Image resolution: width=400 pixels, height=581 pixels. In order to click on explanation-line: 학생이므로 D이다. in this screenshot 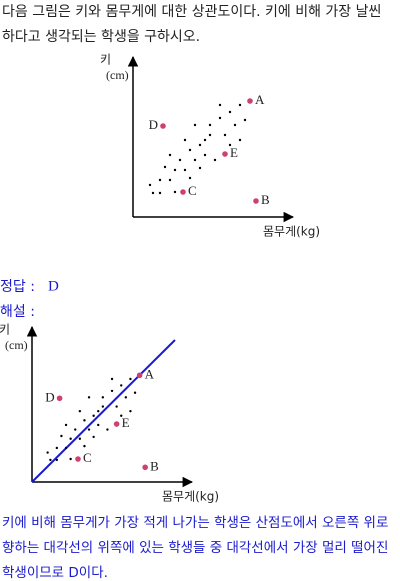, I will do `click(55, 573)`.